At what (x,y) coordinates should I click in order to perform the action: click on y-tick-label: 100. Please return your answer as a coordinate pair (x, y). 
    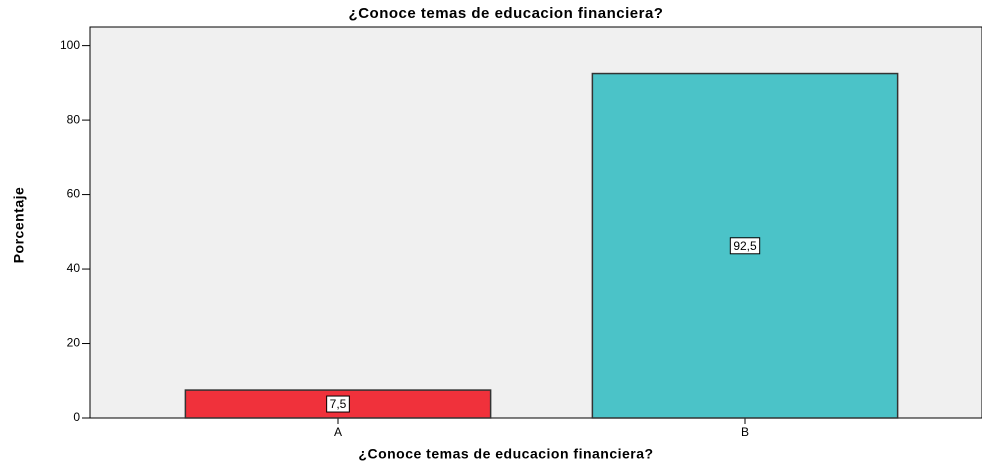
    Looking at the image, I should click on (70, 45).